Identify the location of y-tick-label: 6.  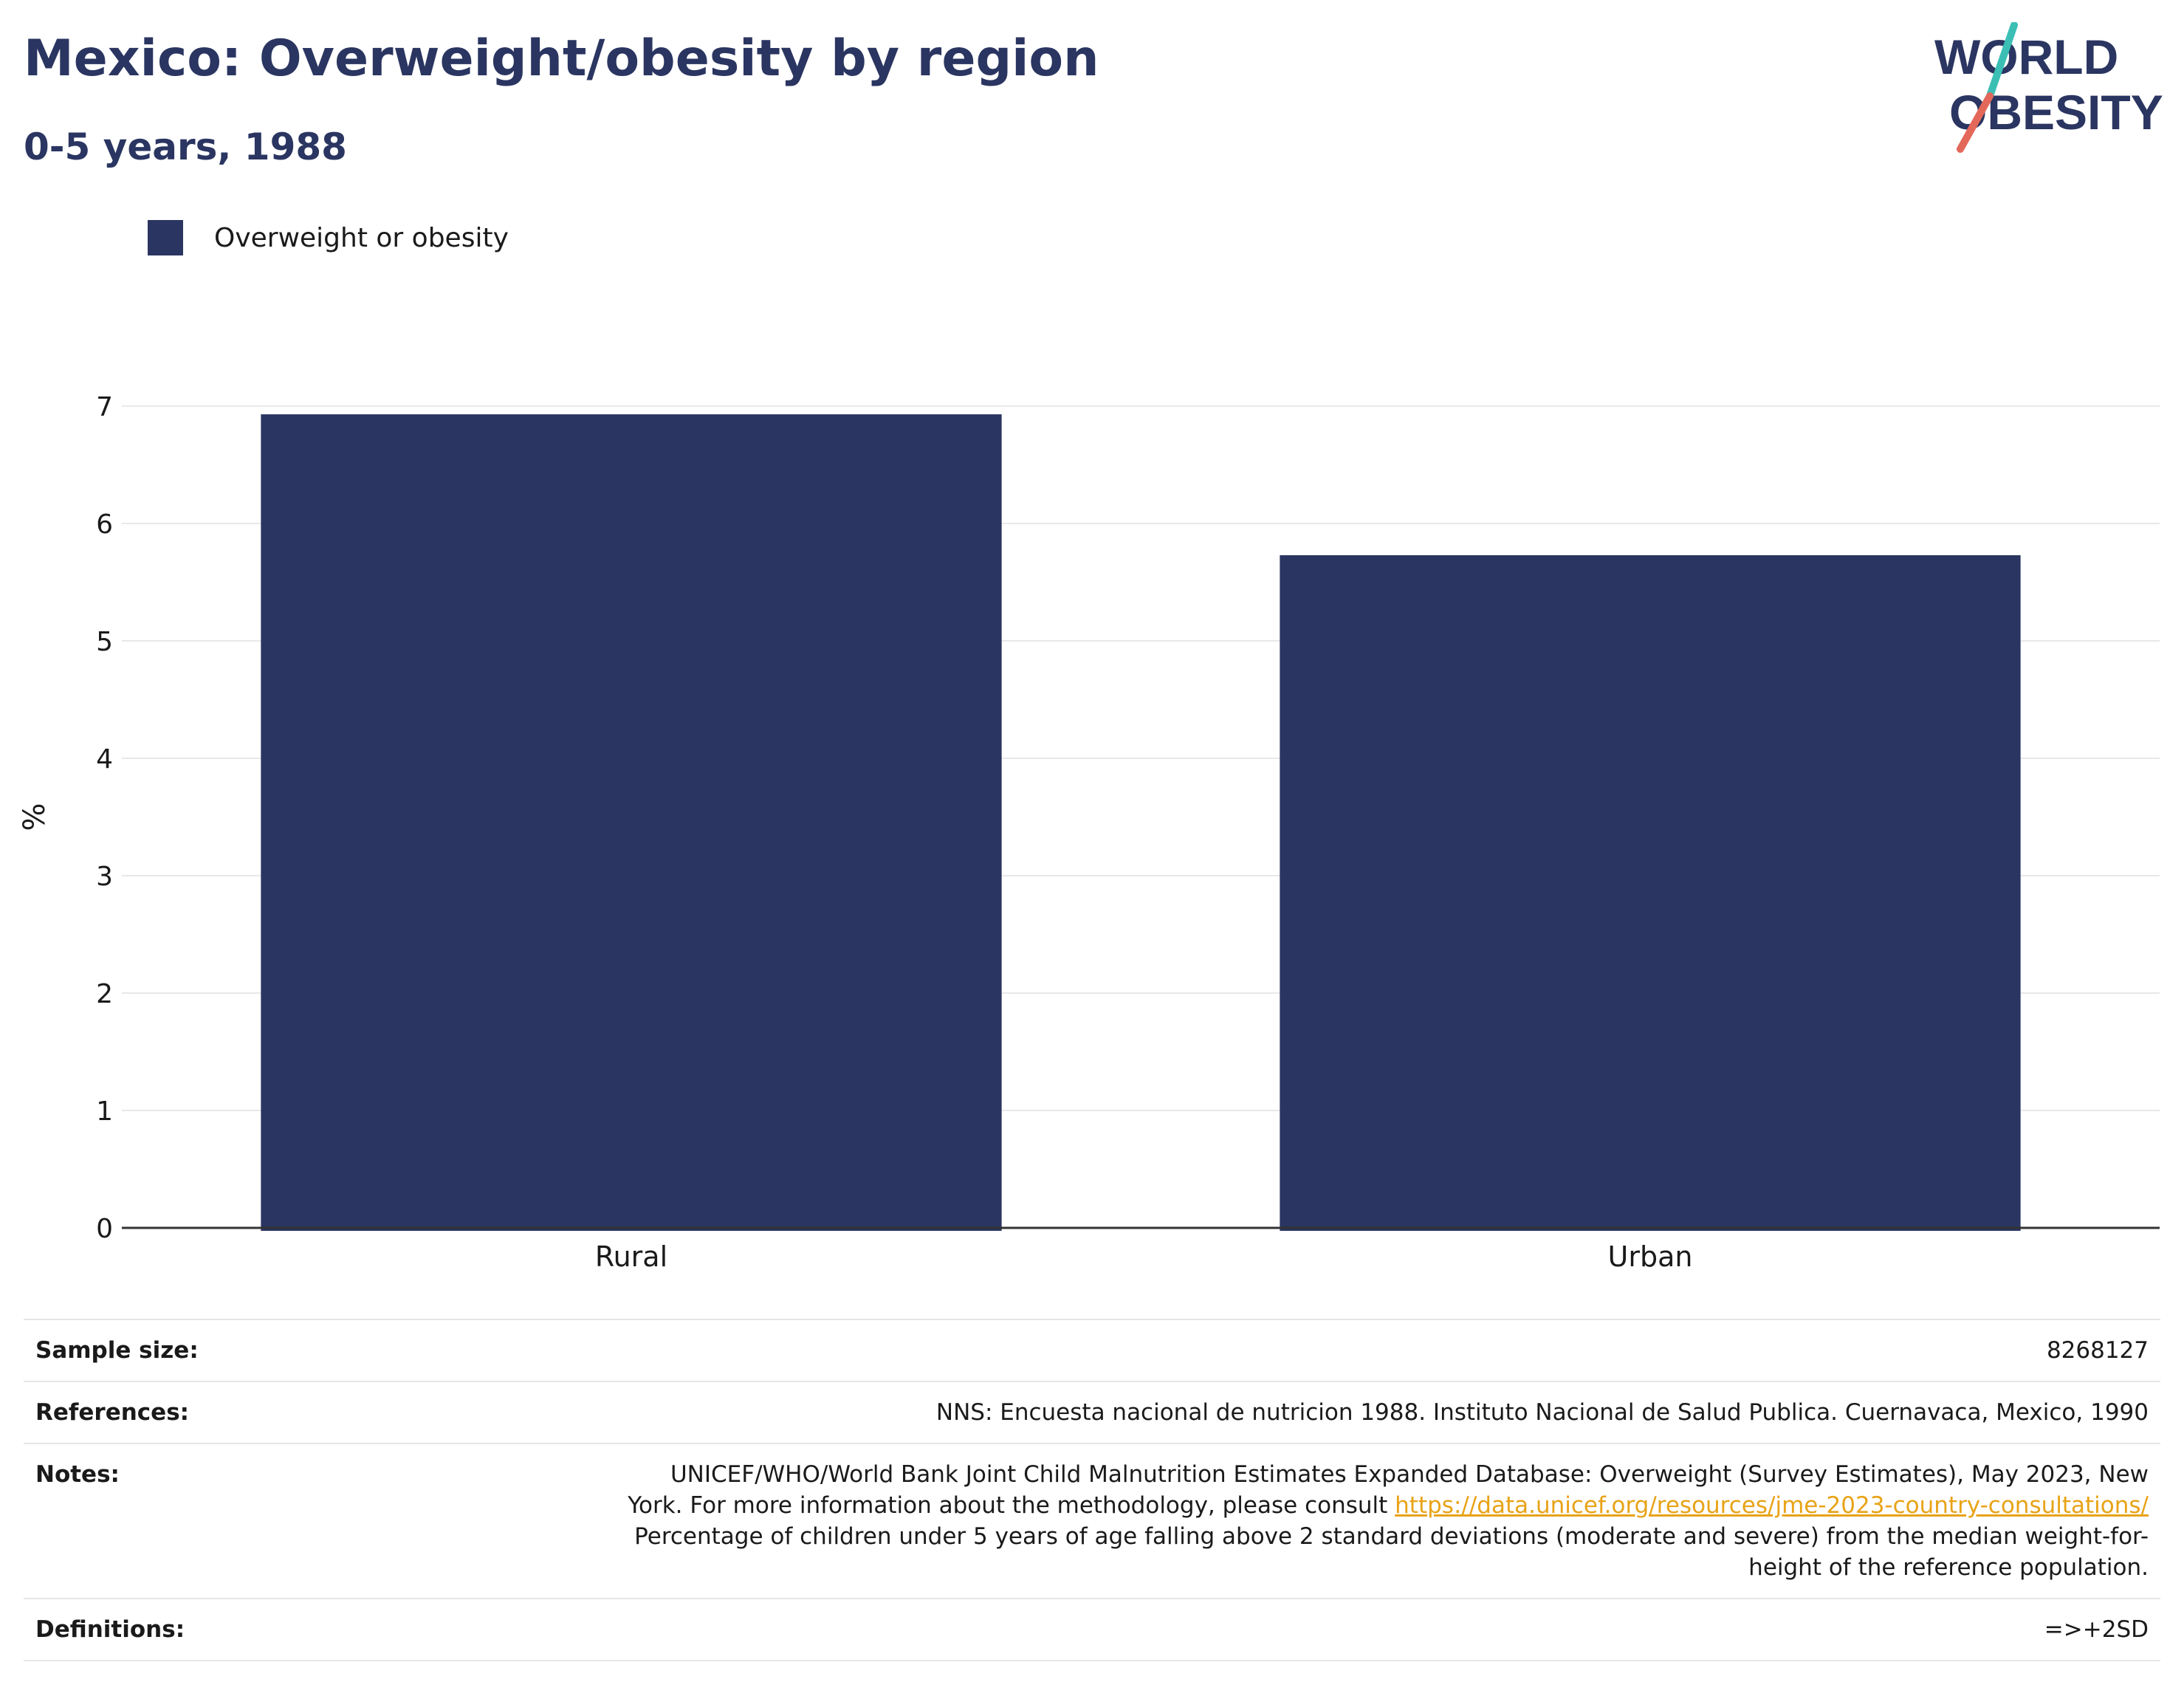
(105, 524).